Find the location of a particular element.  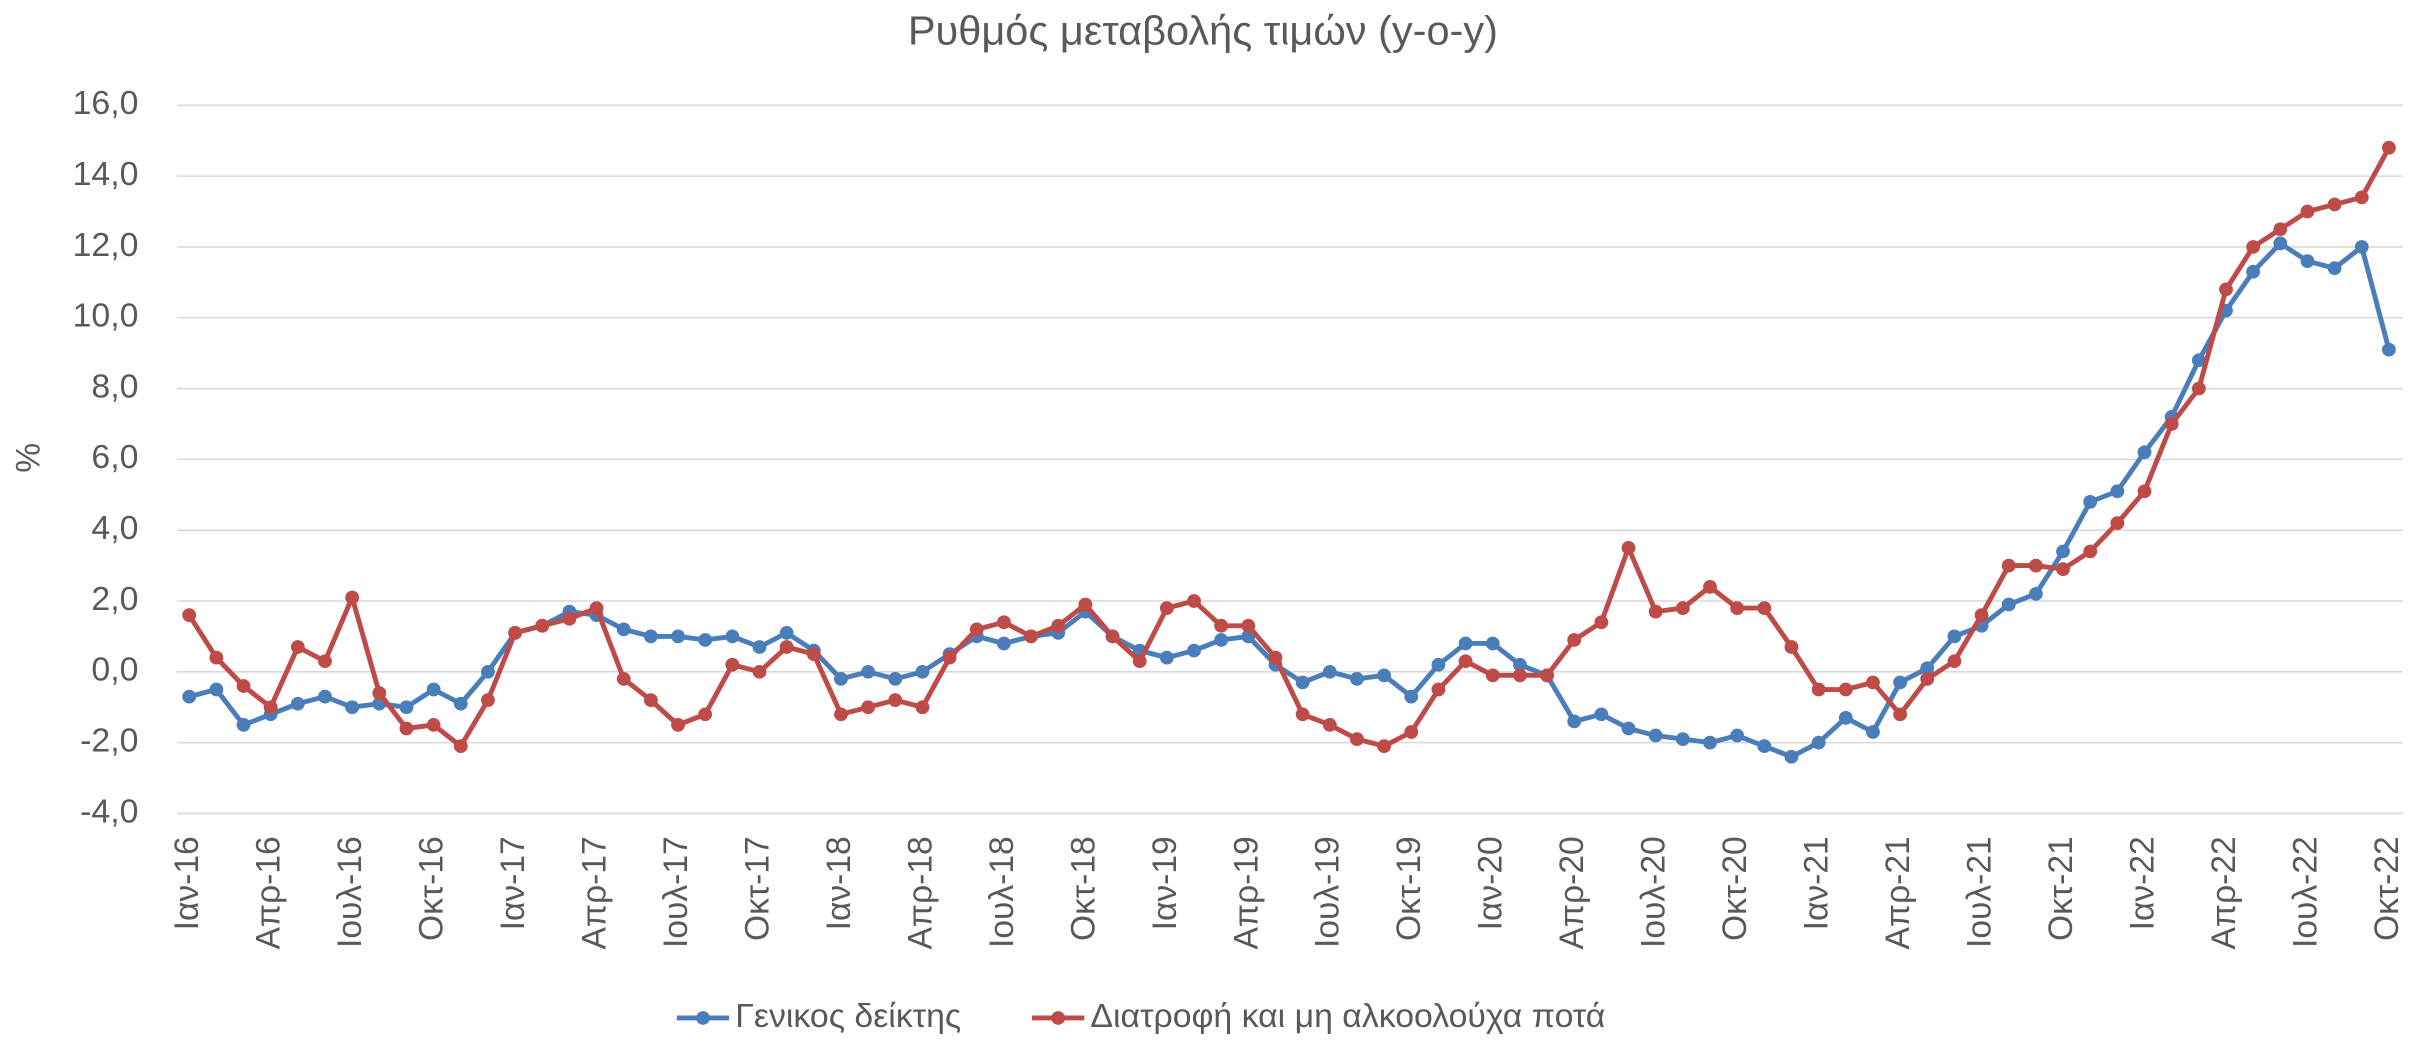

y-tick-label: -2,0 is located at coordinates (109, 741).